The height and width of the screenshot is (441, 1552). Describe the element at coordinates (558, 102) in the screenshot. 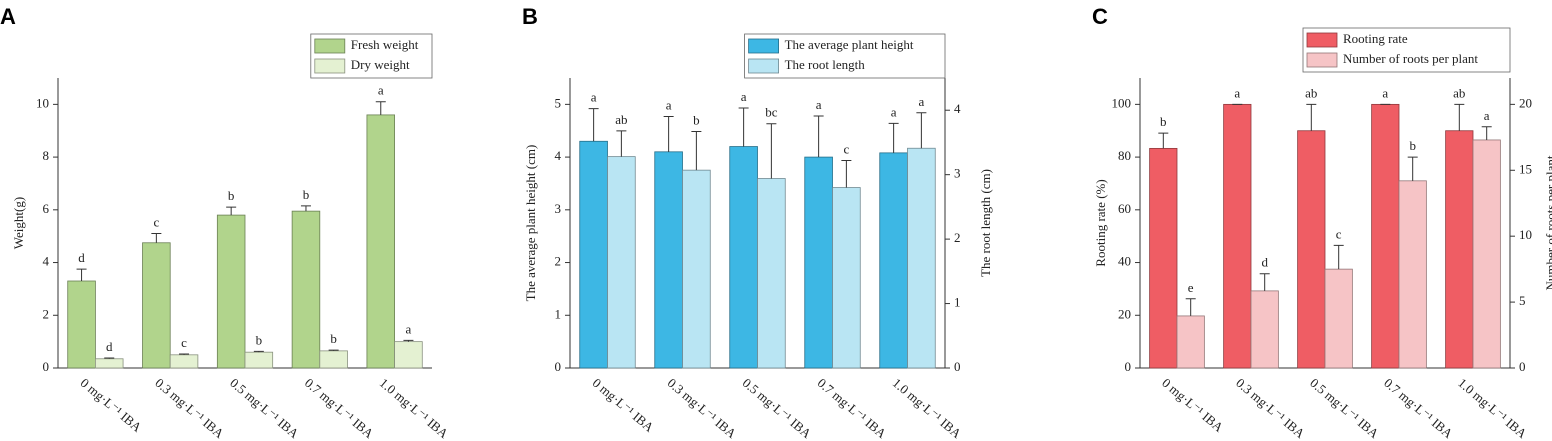

I see `y-tick-label: 5` at that location.